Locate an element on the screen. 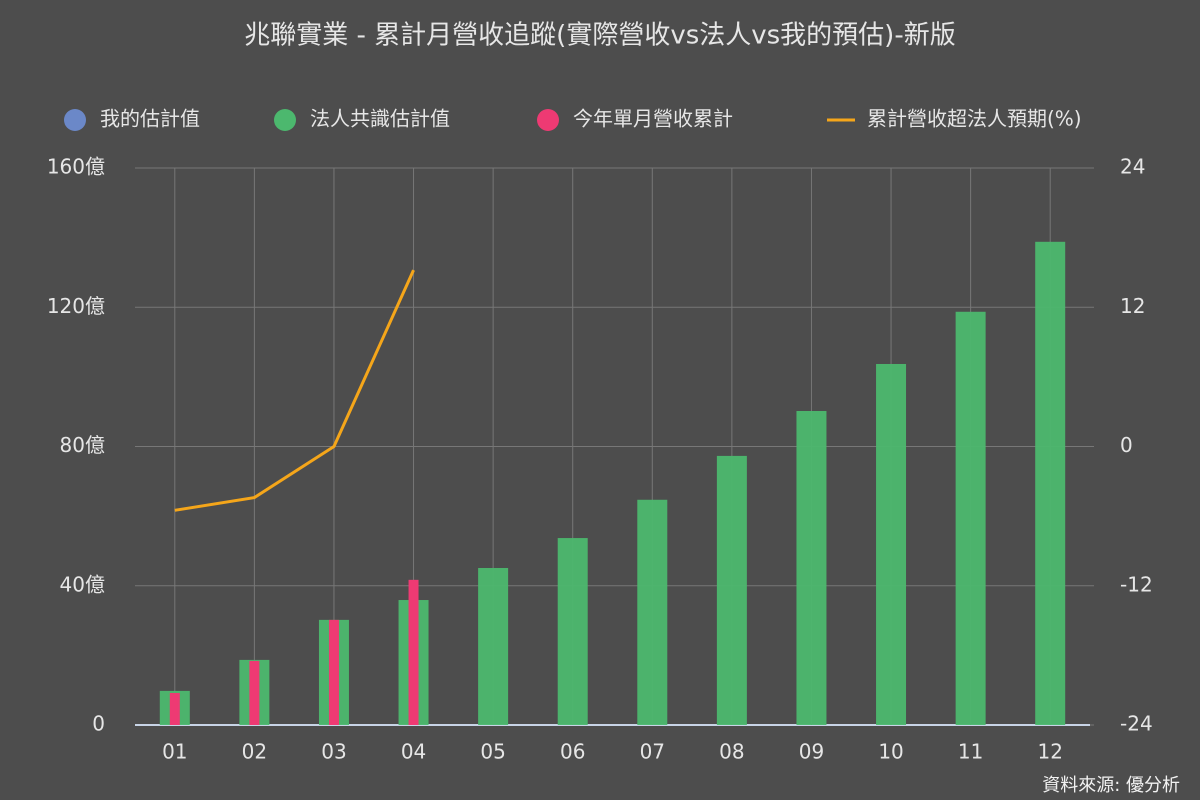 This screenshot has width=1200, height=800. x-tick-label: 05 is located at coordinates (492, 752).